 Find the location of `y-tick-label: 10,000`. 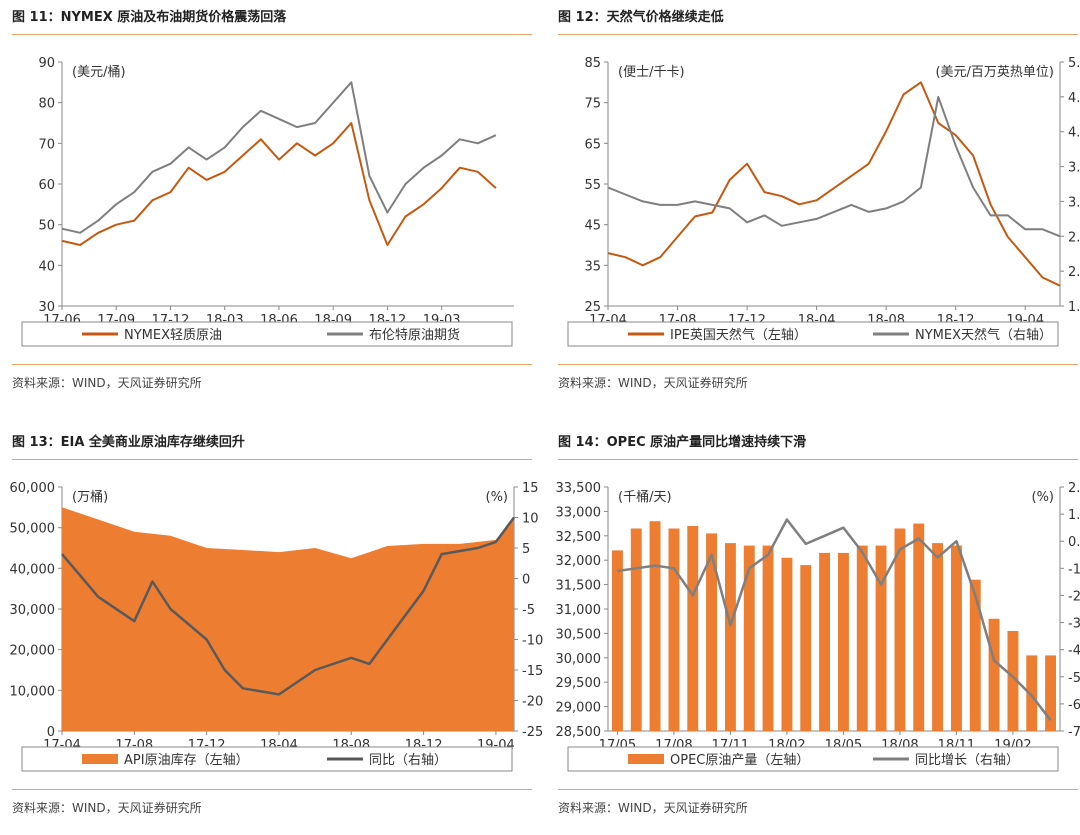

y-tick-label: 10,000 is located at coordinates (33, 691).